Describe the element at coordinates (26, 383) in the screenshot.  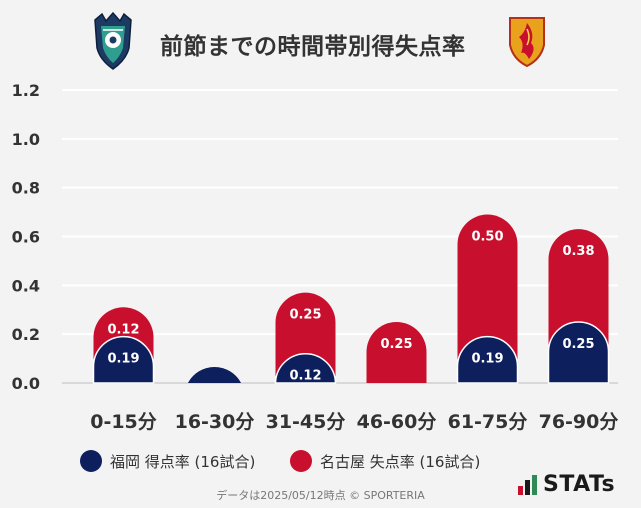
I see `y-tick-label: 0.0` at that location.